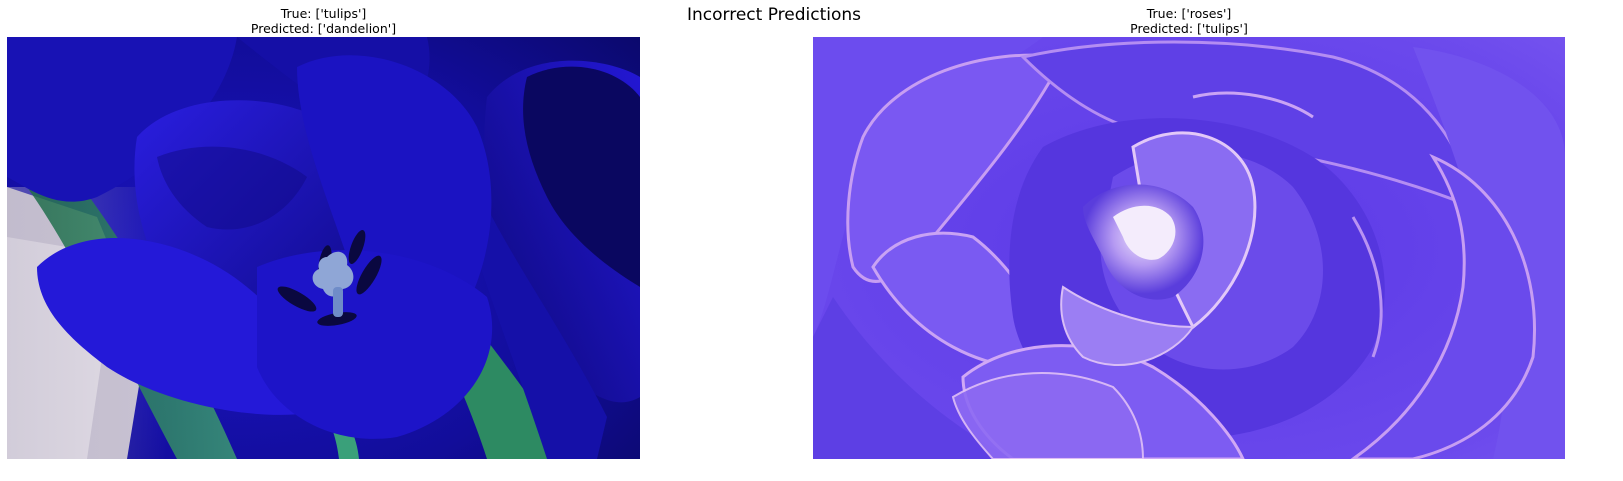  What do you see at coordinates (1189, 28) in the screenshot?
I see `predicted-label: Predicted: ['tulips']` at bounding box center [1189, 28].